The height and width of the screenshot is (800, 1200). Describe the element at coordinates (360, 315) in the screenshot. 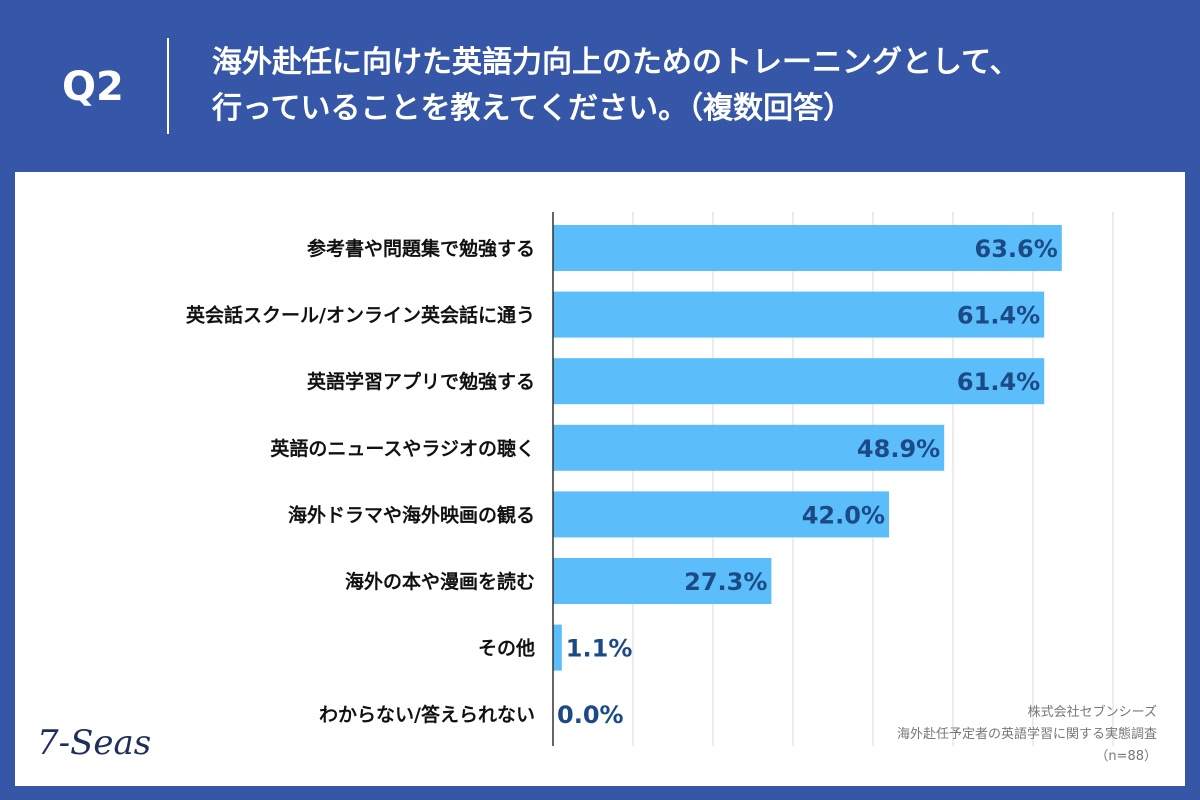

I see `category-label: 英会話スクール/オンライン英会話に通う` at that location.